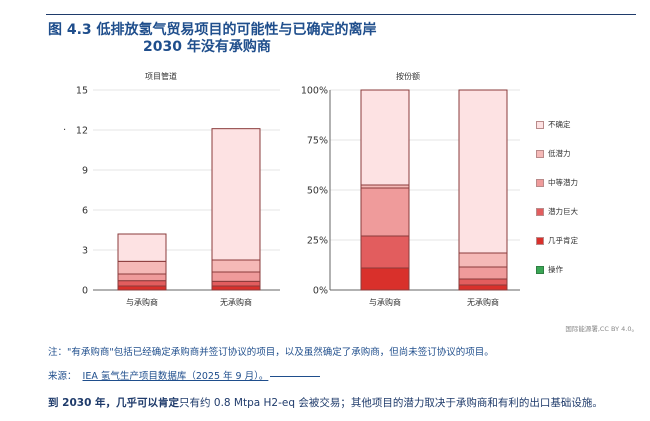 The height and width of the screenshot is (421, 650). I want to click on legend-item: 操作, so click(591, 269).